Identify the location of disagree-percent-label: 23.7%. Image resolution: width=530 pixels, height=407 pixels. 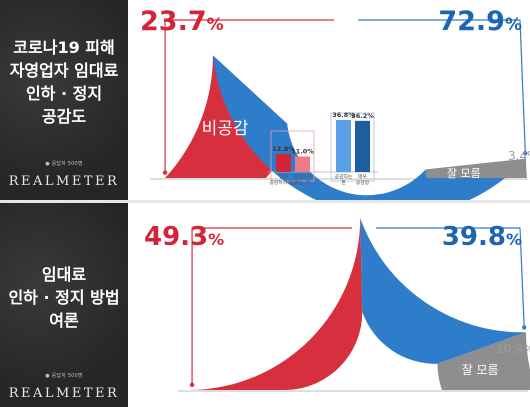
(182, 21).